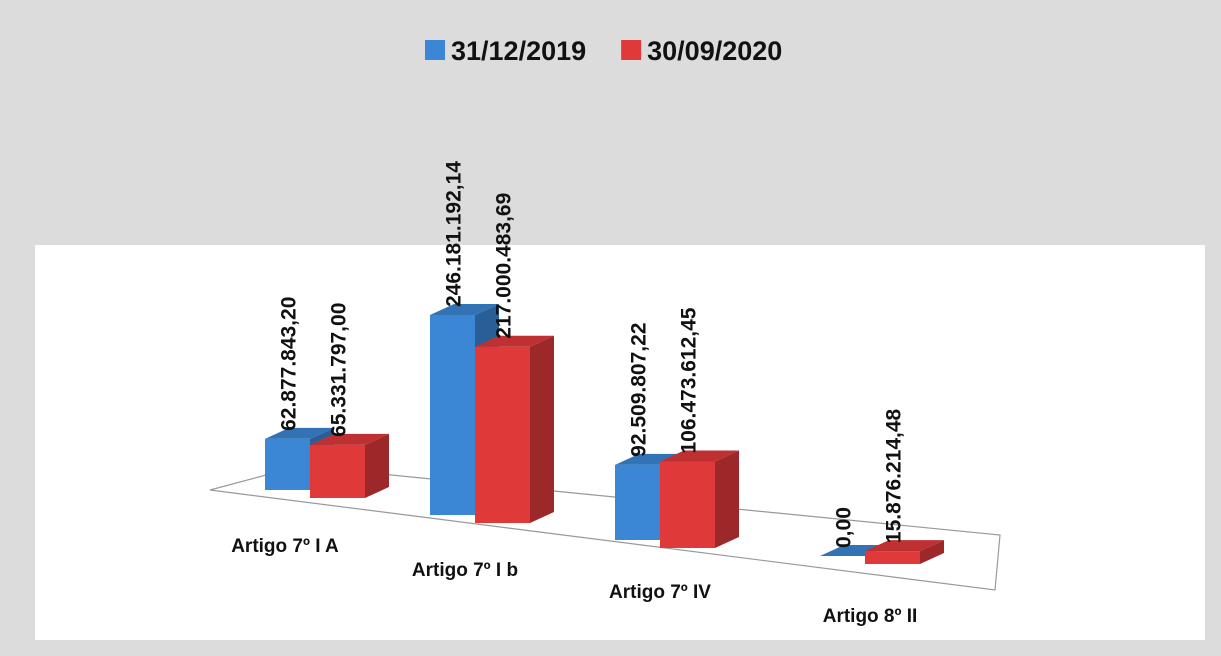 The height and width of the screenshot is (656, 1221). I want to click on legend-label: 30/09/2020, so click(714, 51).